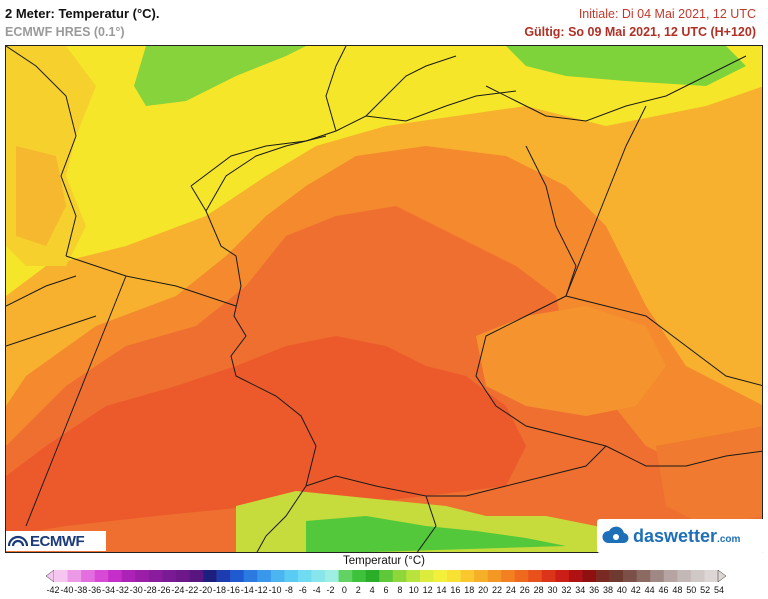 Image resolution: width=768 pixels, height=599 pixels. What do you see at coordinates (82, 13) in the screenshot?
I see `map-title: 2 Meter: Temperatur (°C).` at bounding box center [82, 13].